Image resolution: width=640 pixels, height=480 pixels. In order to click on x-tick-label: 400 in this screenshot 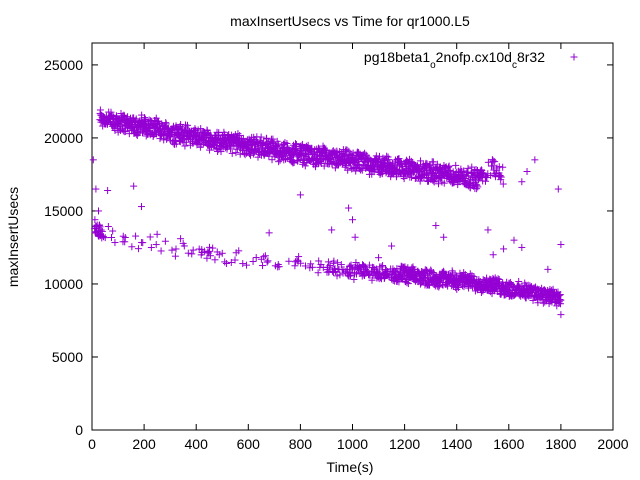, I will do `click(197, 444)`.